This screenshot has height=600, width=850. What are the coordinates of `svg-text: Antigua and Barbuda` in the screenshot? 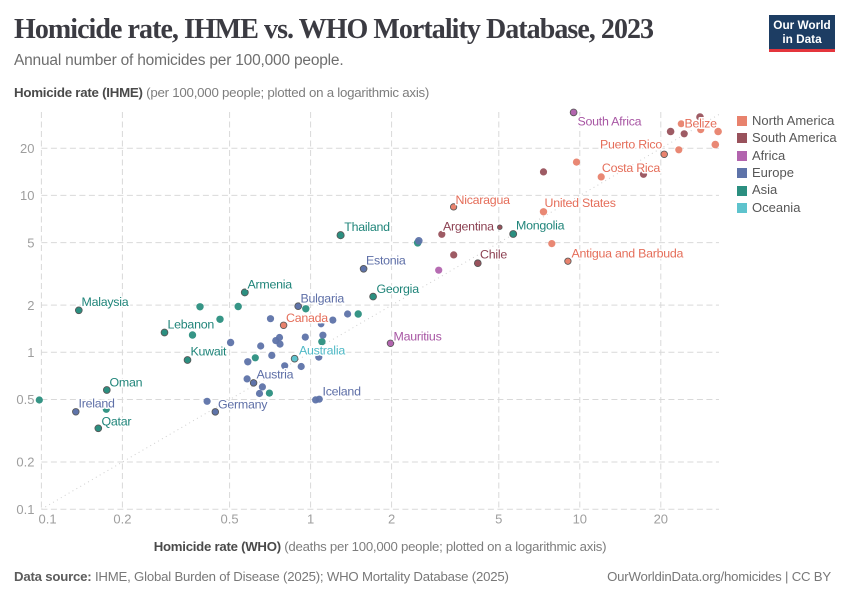 It's located at (628, 254).